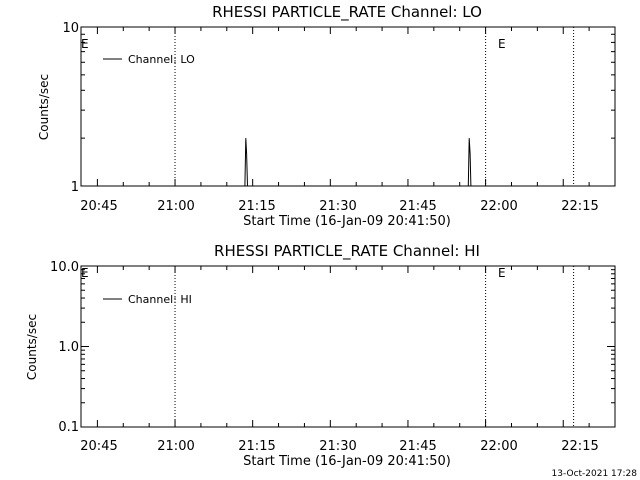  What do you see at coordinates (44, 107) in the screenshot?
I see `panel-lo-y-axis-label: Counts/sec` at bounding box center [44, 107].